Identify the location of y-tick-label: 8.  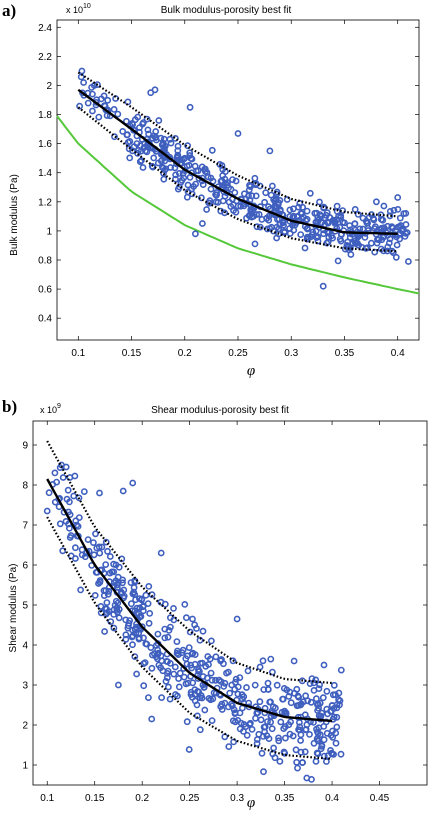
(25, 486).